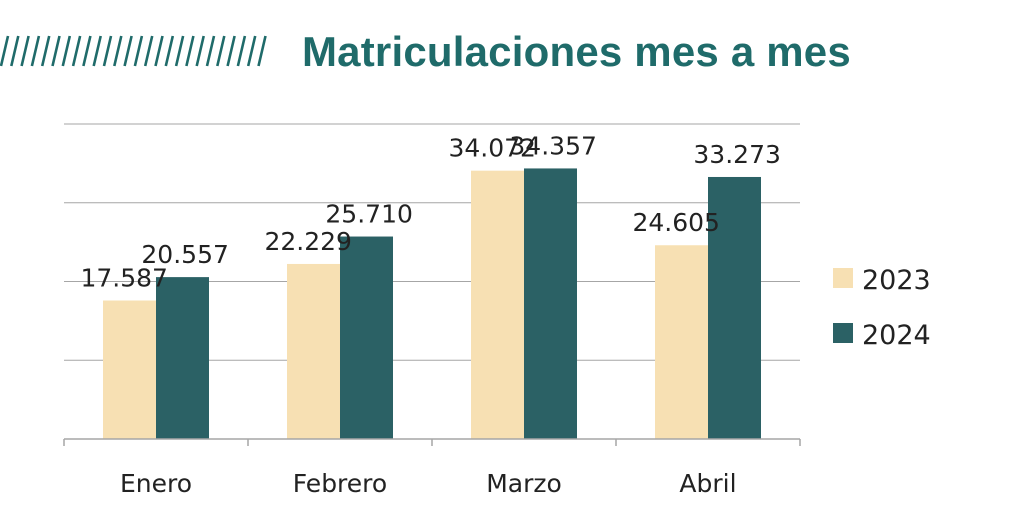  I want to click on decorative-slashes, so click(133, 51).